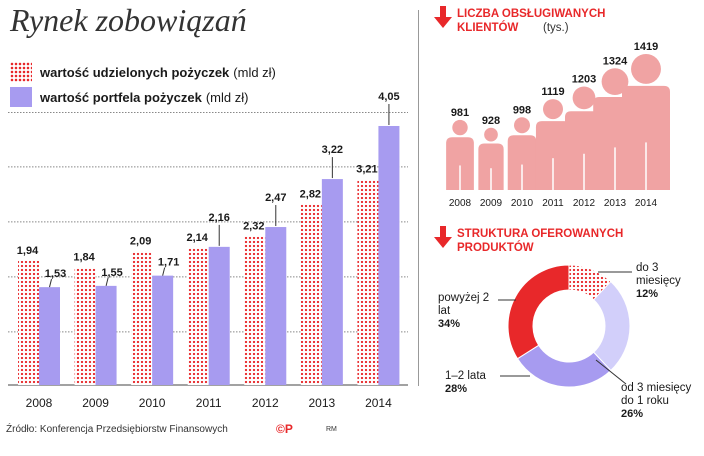  Describe the element at coordinates (310, 195) in the screenshot. I see `data-label-granted: 2,82` at that location.